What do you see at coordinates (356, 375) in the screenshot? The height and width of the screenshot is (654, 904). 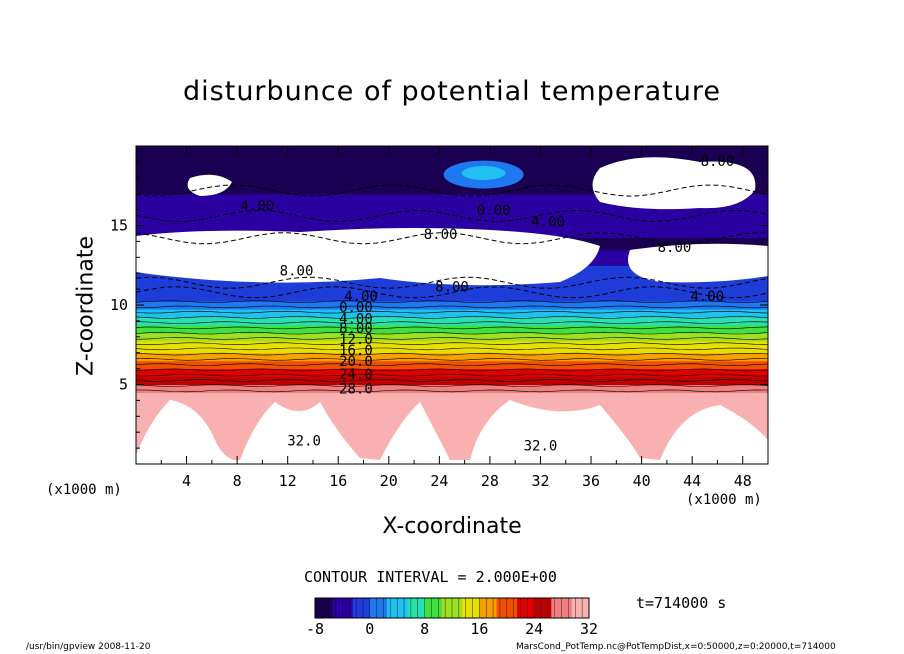 I see `contour-label: 24.0` at bounding box center [356, 375].